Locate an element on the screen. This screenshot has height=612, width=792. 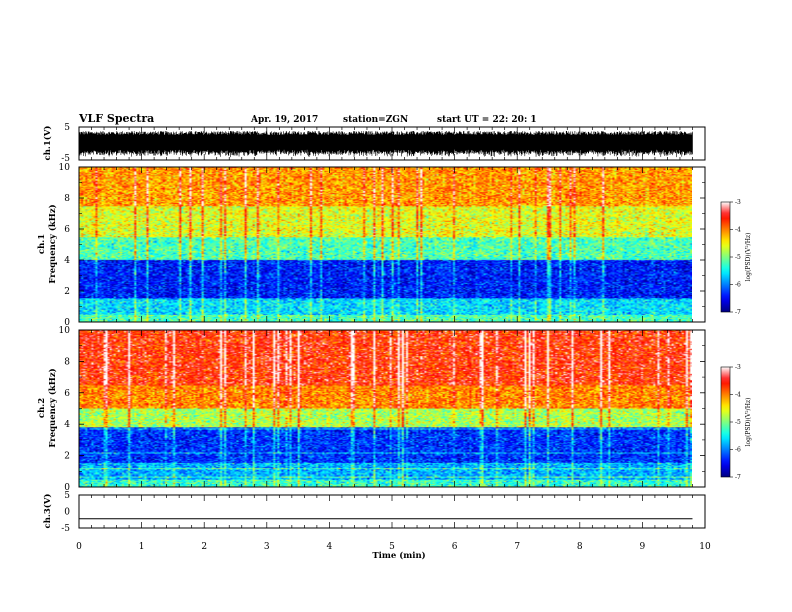
ch2-colorbar: -3 -4 -5 -6 -7 log(PSD)(V²/Hz) is located at coordinates (736, 422).